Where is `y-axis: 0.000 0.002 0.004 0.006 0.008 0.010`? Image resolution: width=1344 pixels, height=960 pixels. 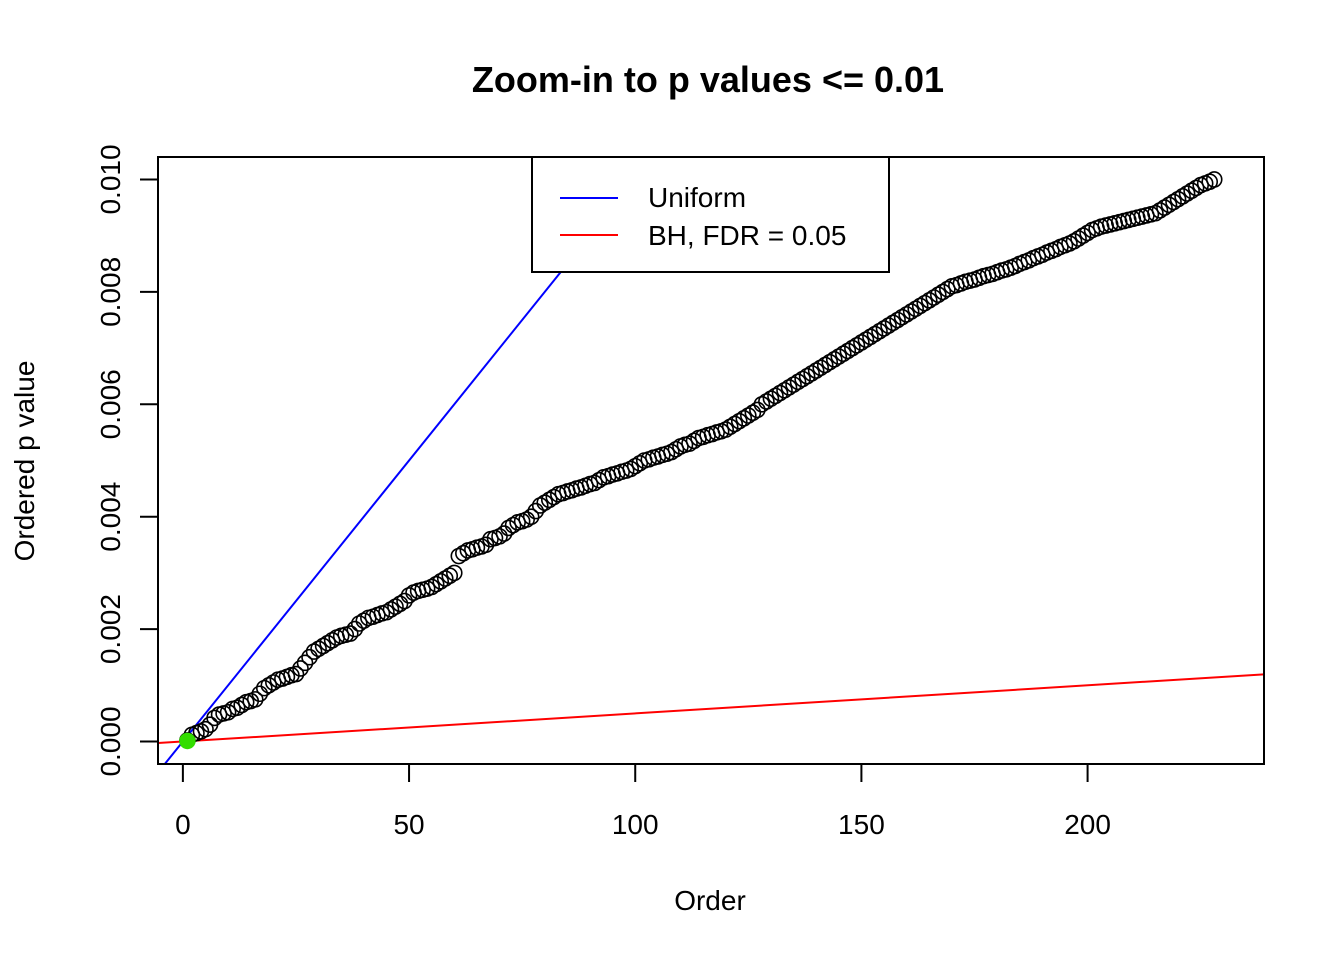 y-axis: 0.000 0.002 0.004 0.006 0.008 0.010 is located at coordinates (127, 460).